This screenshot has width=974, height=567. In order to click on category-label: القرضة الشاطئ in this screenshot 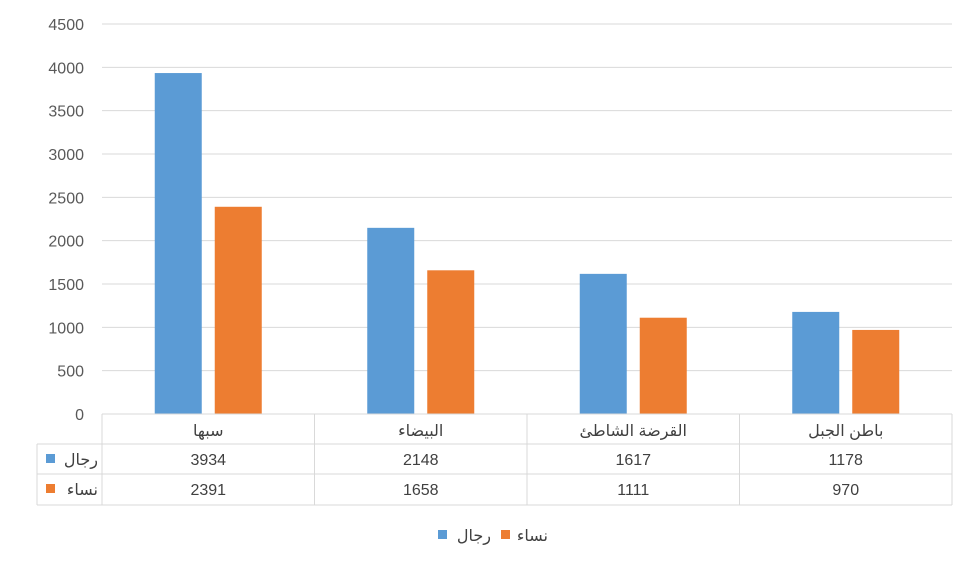, I will do `click(633, 432)`.